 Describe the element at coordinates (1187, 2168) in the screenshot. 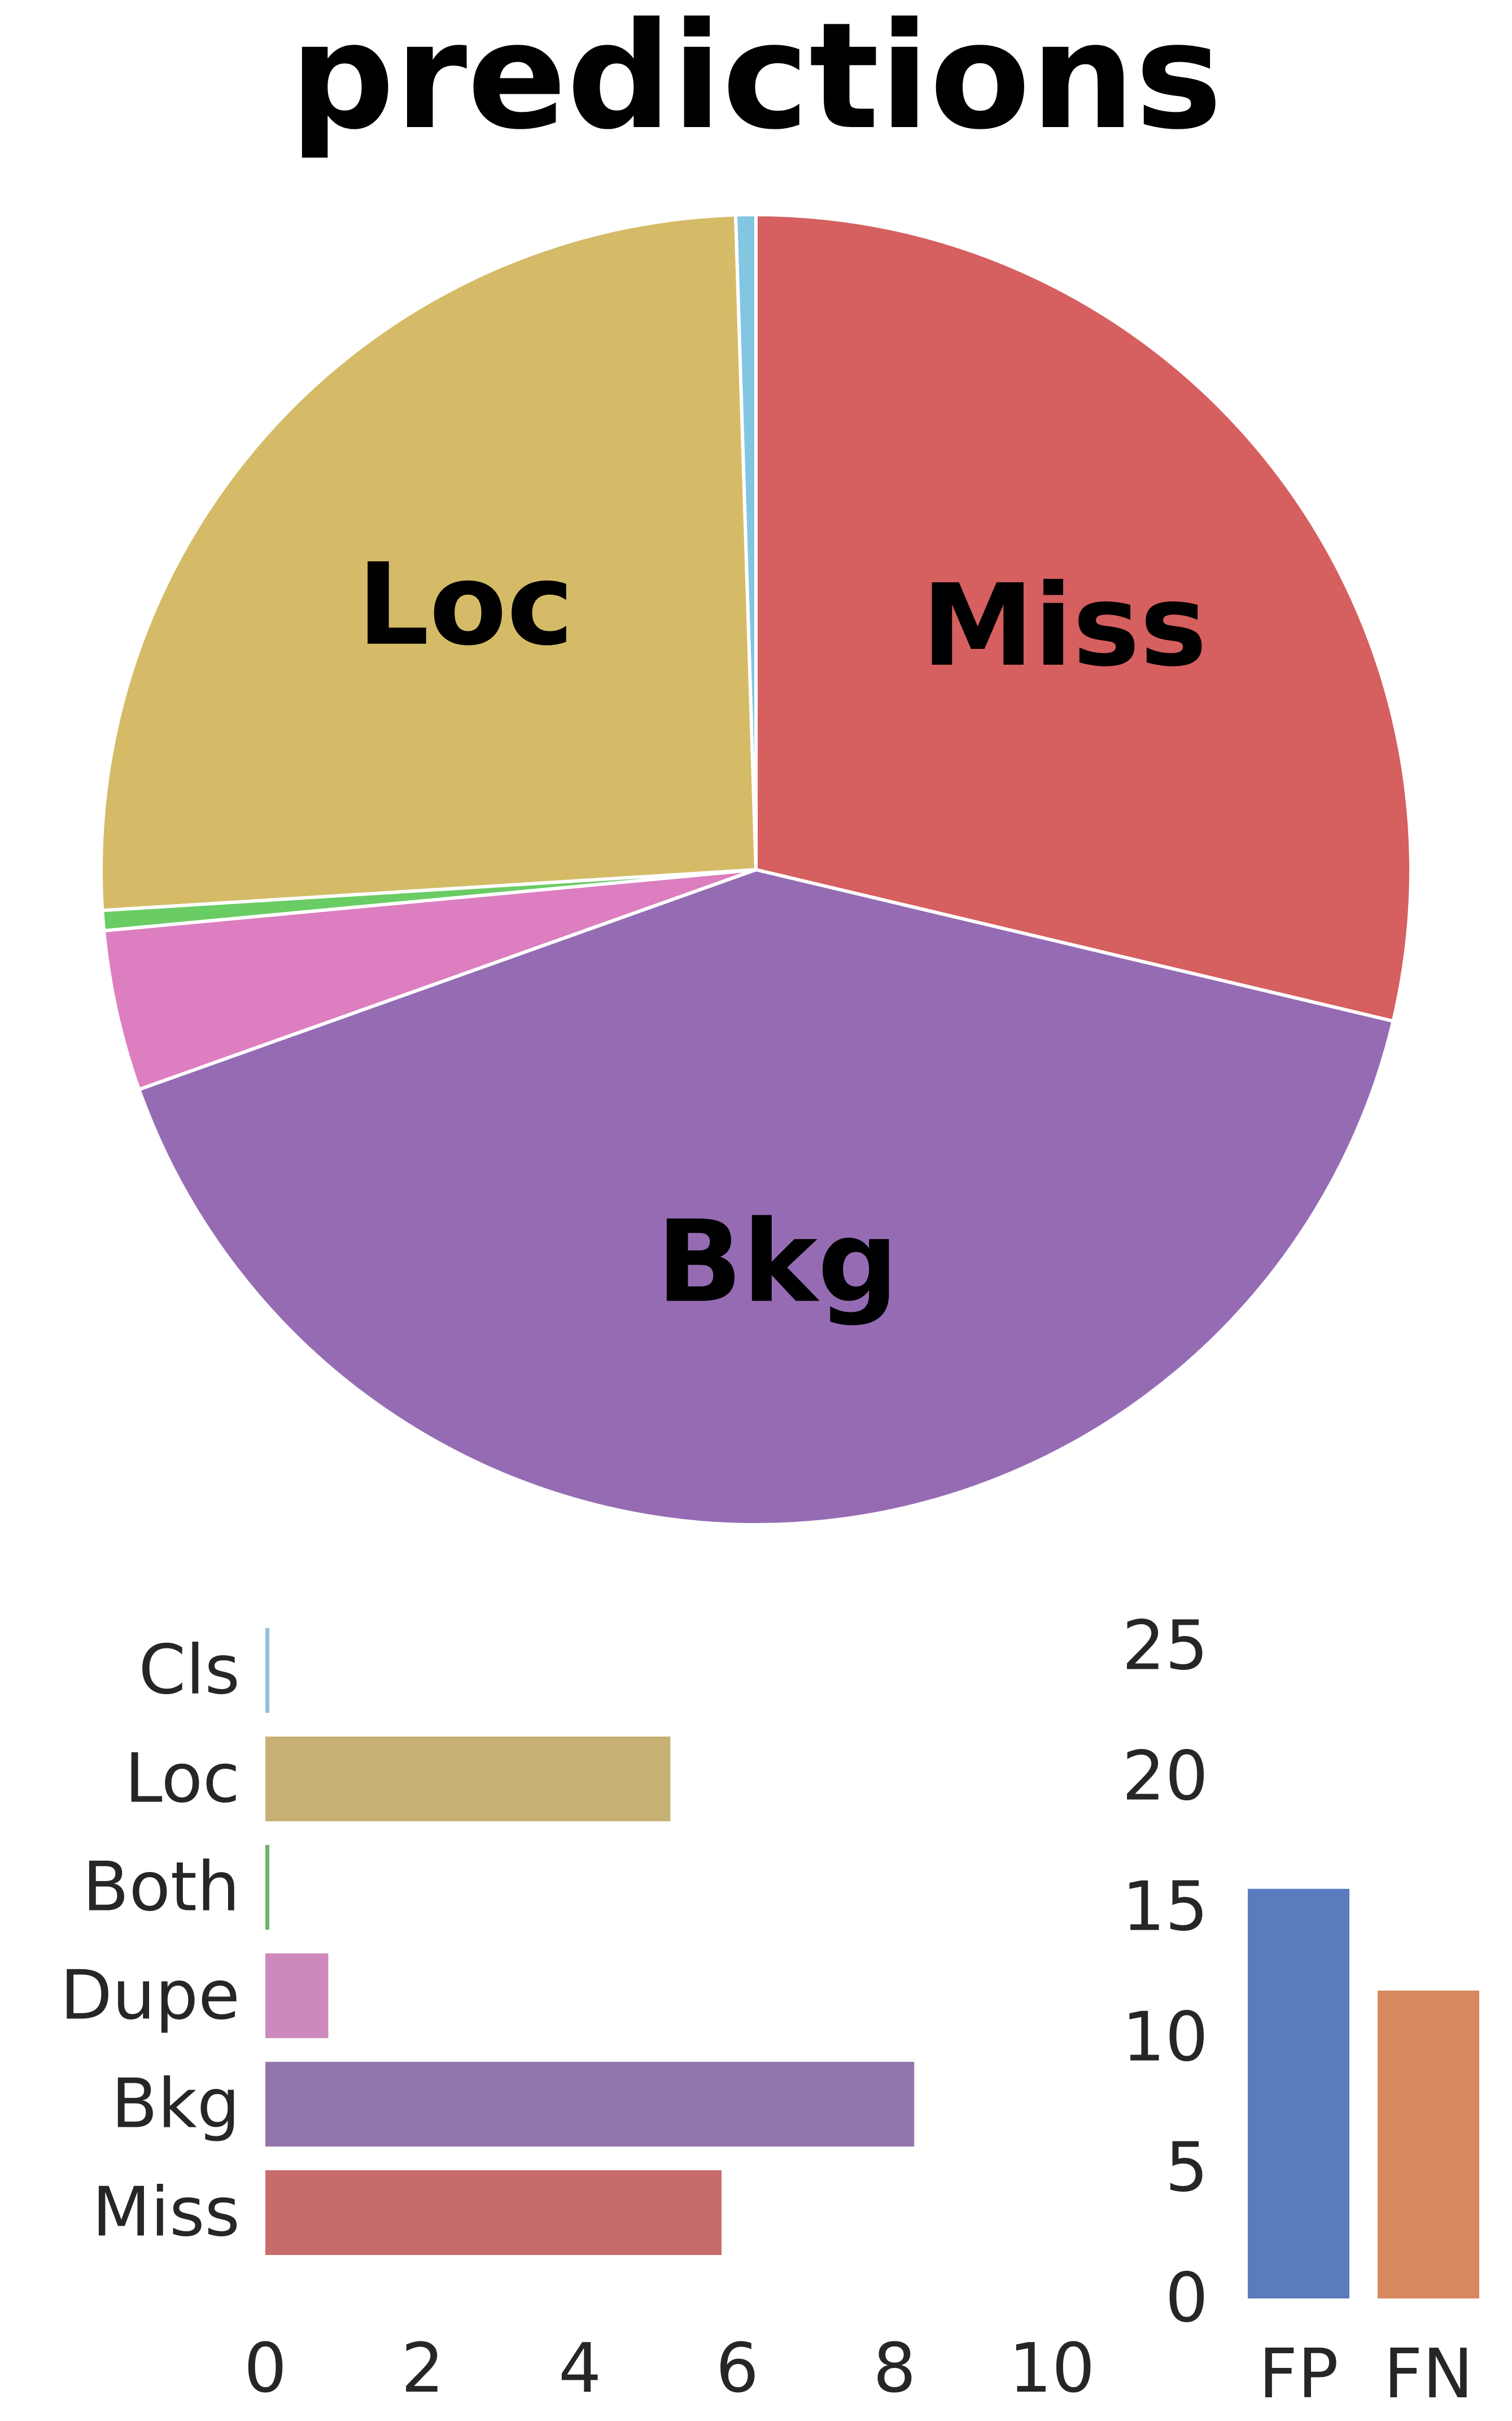

I see `y-tick-label: 5` at that location.